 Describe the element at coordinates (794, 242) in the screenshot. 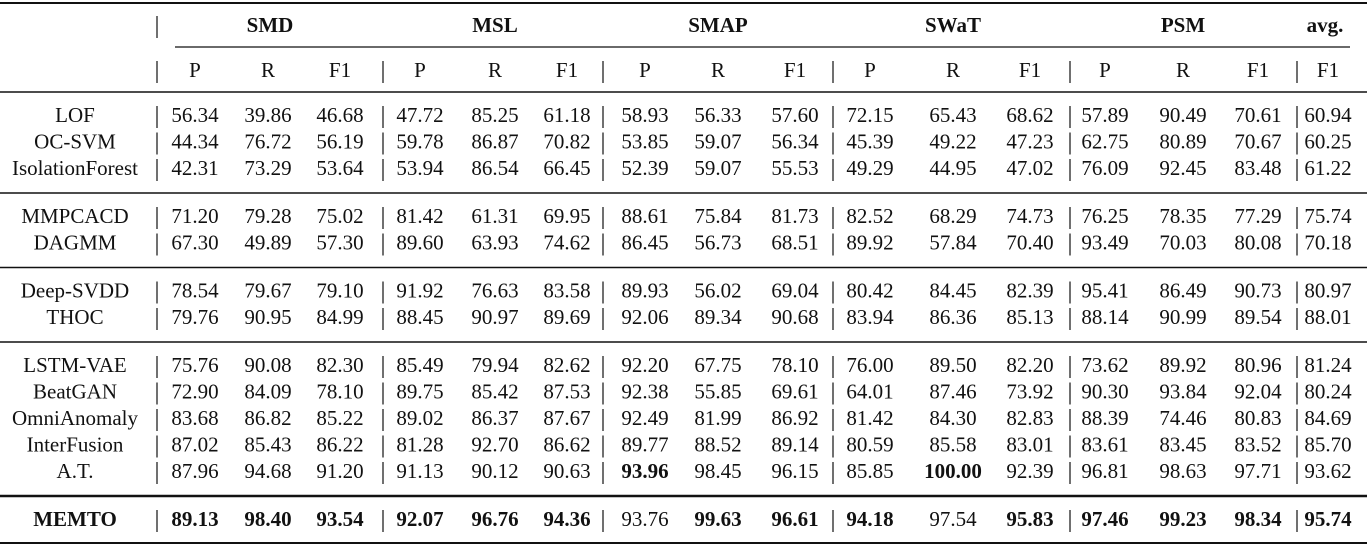

I see `cell: 68.51` at that location.